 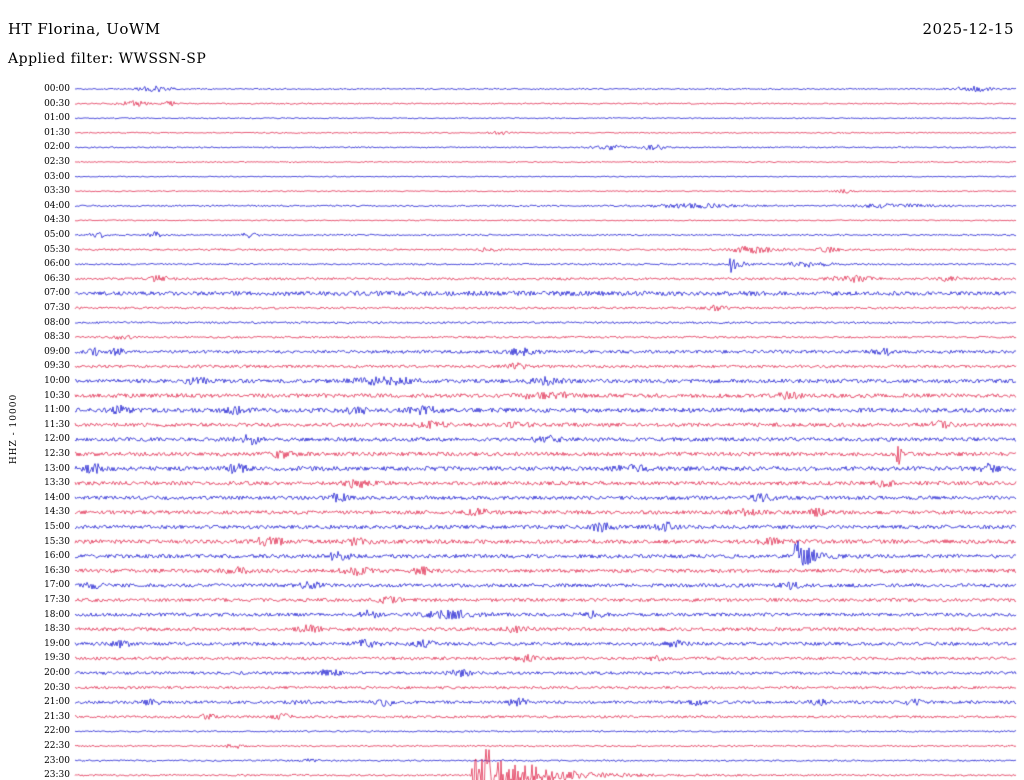 I want to click on time-label: 02:00, so click(x=57, y=147).